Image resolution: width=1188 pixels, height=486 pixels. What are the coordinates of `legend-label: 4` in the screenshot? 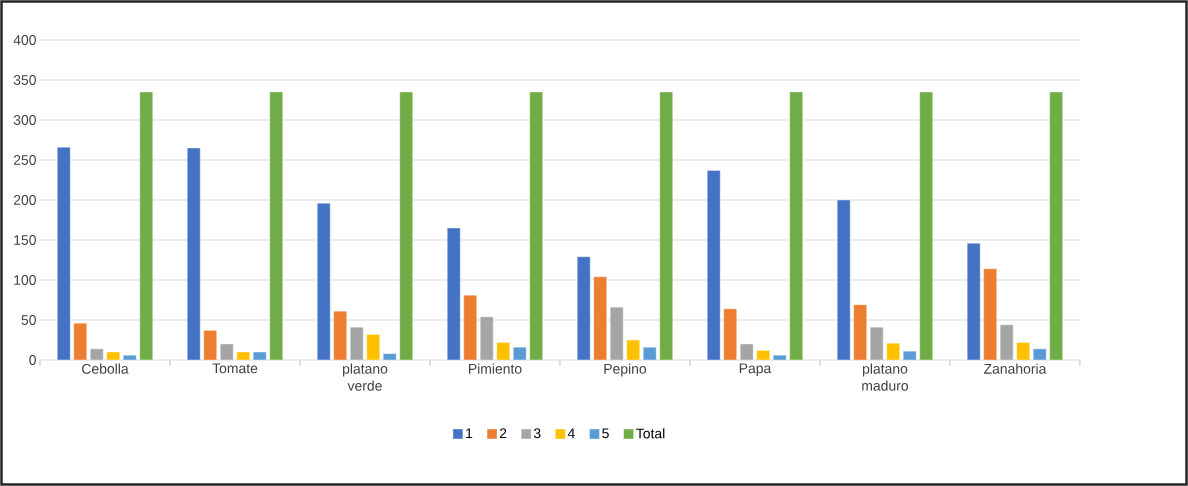 It's located at (571, 433).